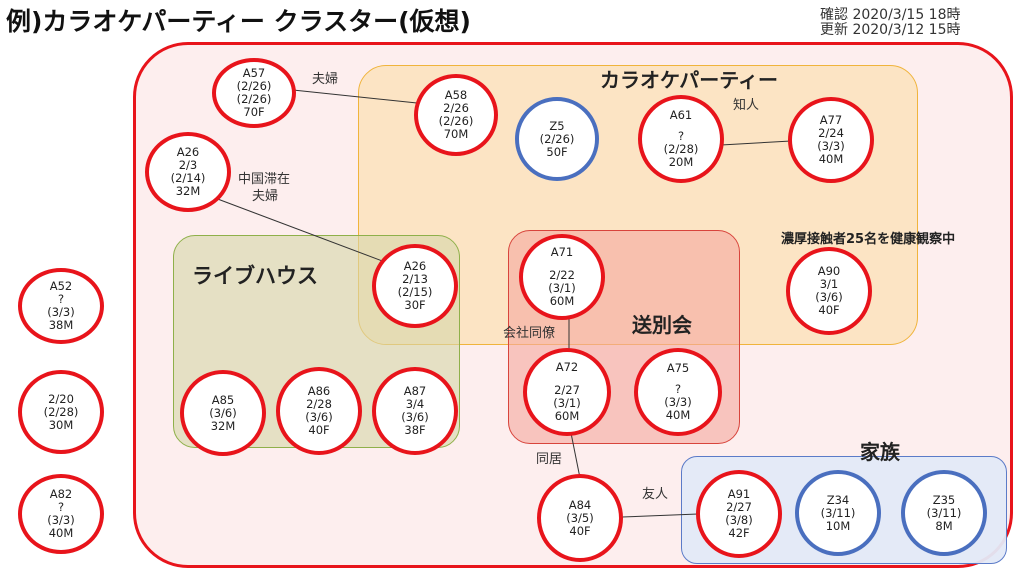 The image size is (1023, 573). What do you see at coordinates (689, 80) in the screenshot?
I see `karaoke-party-label: カラオケパーティー` at bounding box center [689, 80].